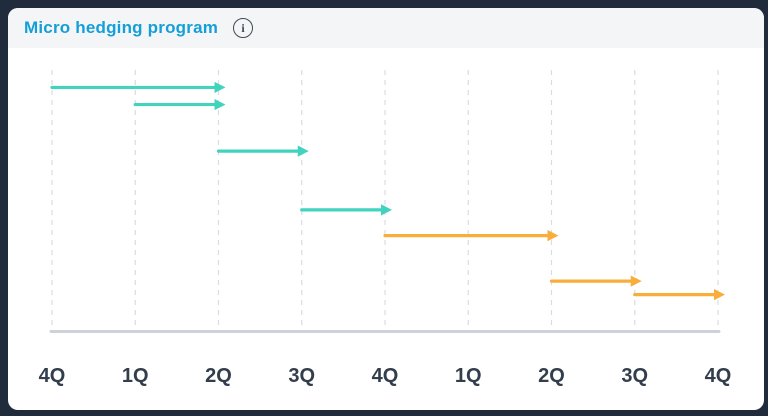  Describe the element at coordinates (386, 28) in the screenshot. I see `card-header: Micro hedging program i` at that location.